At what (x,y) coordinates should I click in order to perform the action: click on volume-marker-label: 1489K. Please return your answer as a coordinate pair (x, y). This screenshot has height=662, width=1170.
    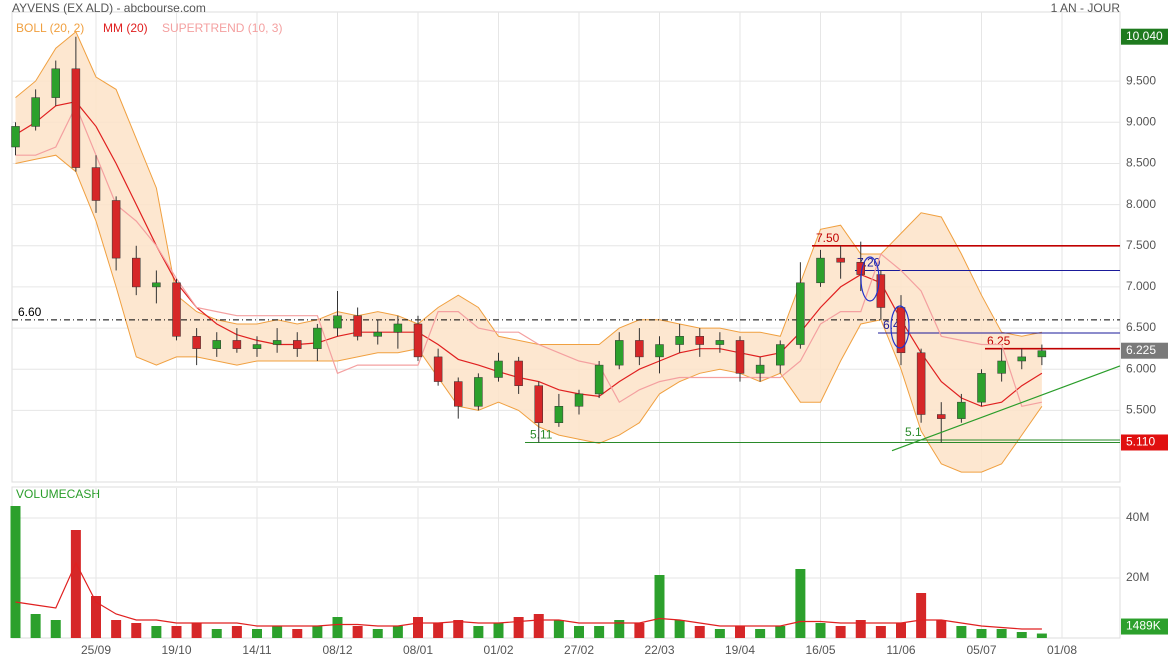
    Looking at the image, I should click on (1143, 626).